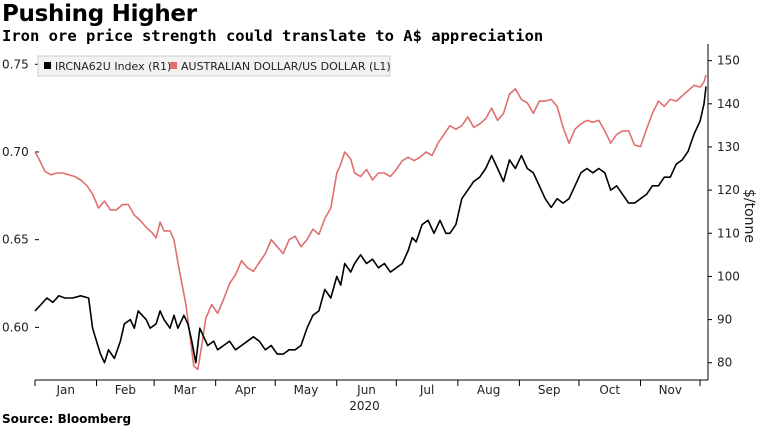 Image resolution: width=760 pixels, height=428 pixels. I want to click on x-tick-label: Oct, so click(609, 390).